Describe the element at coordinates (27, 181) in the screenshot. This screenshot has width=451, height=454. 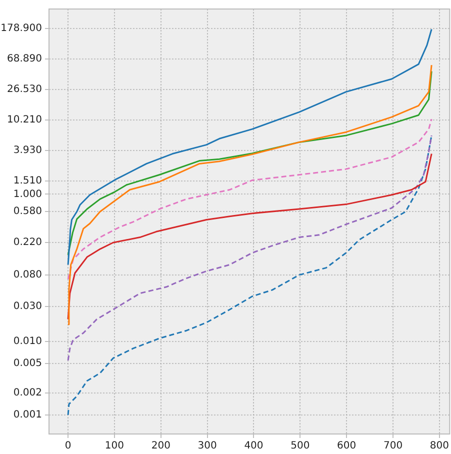
I see `y-tick-label: 1.510` at that location.